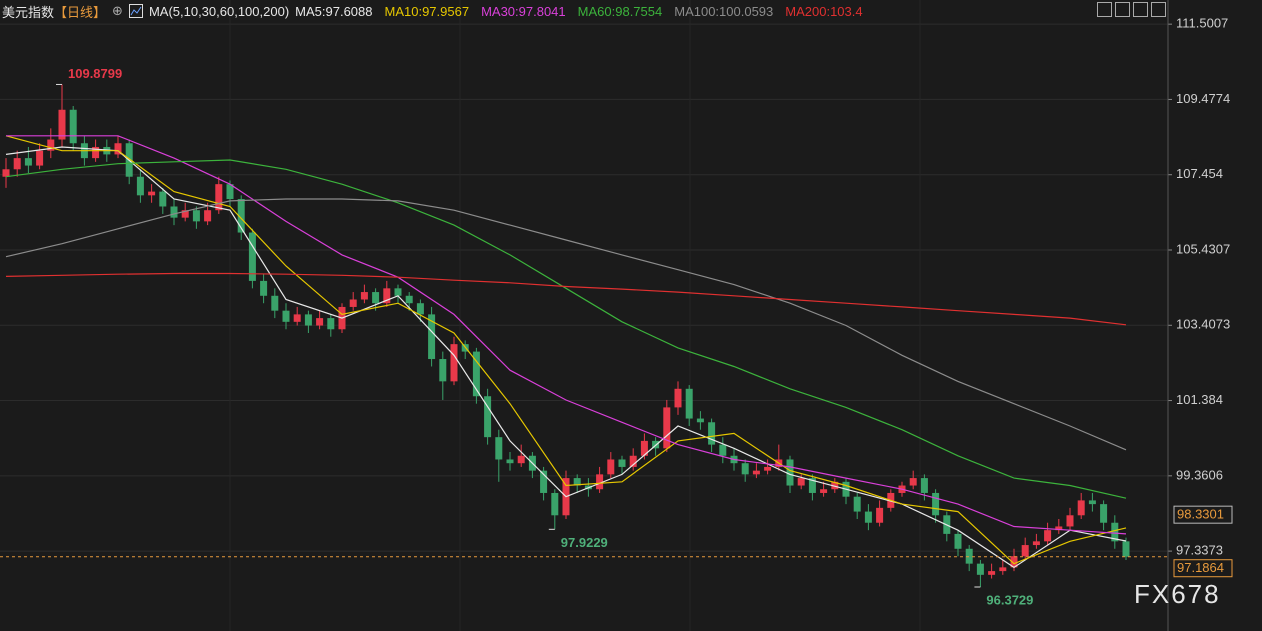 This screenshot has height=631, width=1262. What do you see at coordinates (117, 10) in the screenshot?
I see `add-icon: ⊕` at bounding box center [117, 10].